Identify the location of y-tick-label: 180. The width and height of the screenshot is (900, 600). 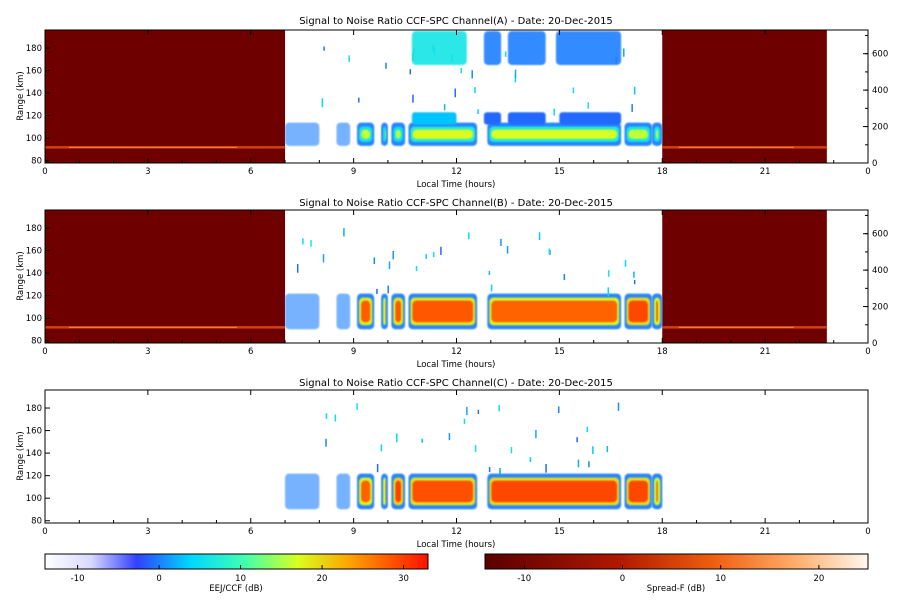
(34, 409).